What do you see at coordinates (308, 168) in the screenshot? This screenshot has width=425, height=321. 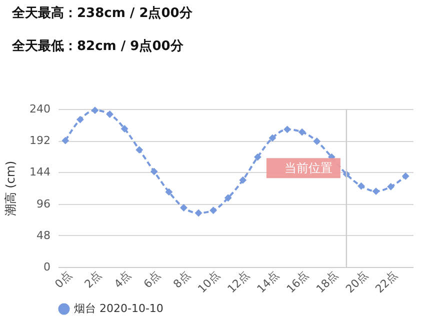 I see `ref-line-label: 当前位置` at bounding box center [308, 168].